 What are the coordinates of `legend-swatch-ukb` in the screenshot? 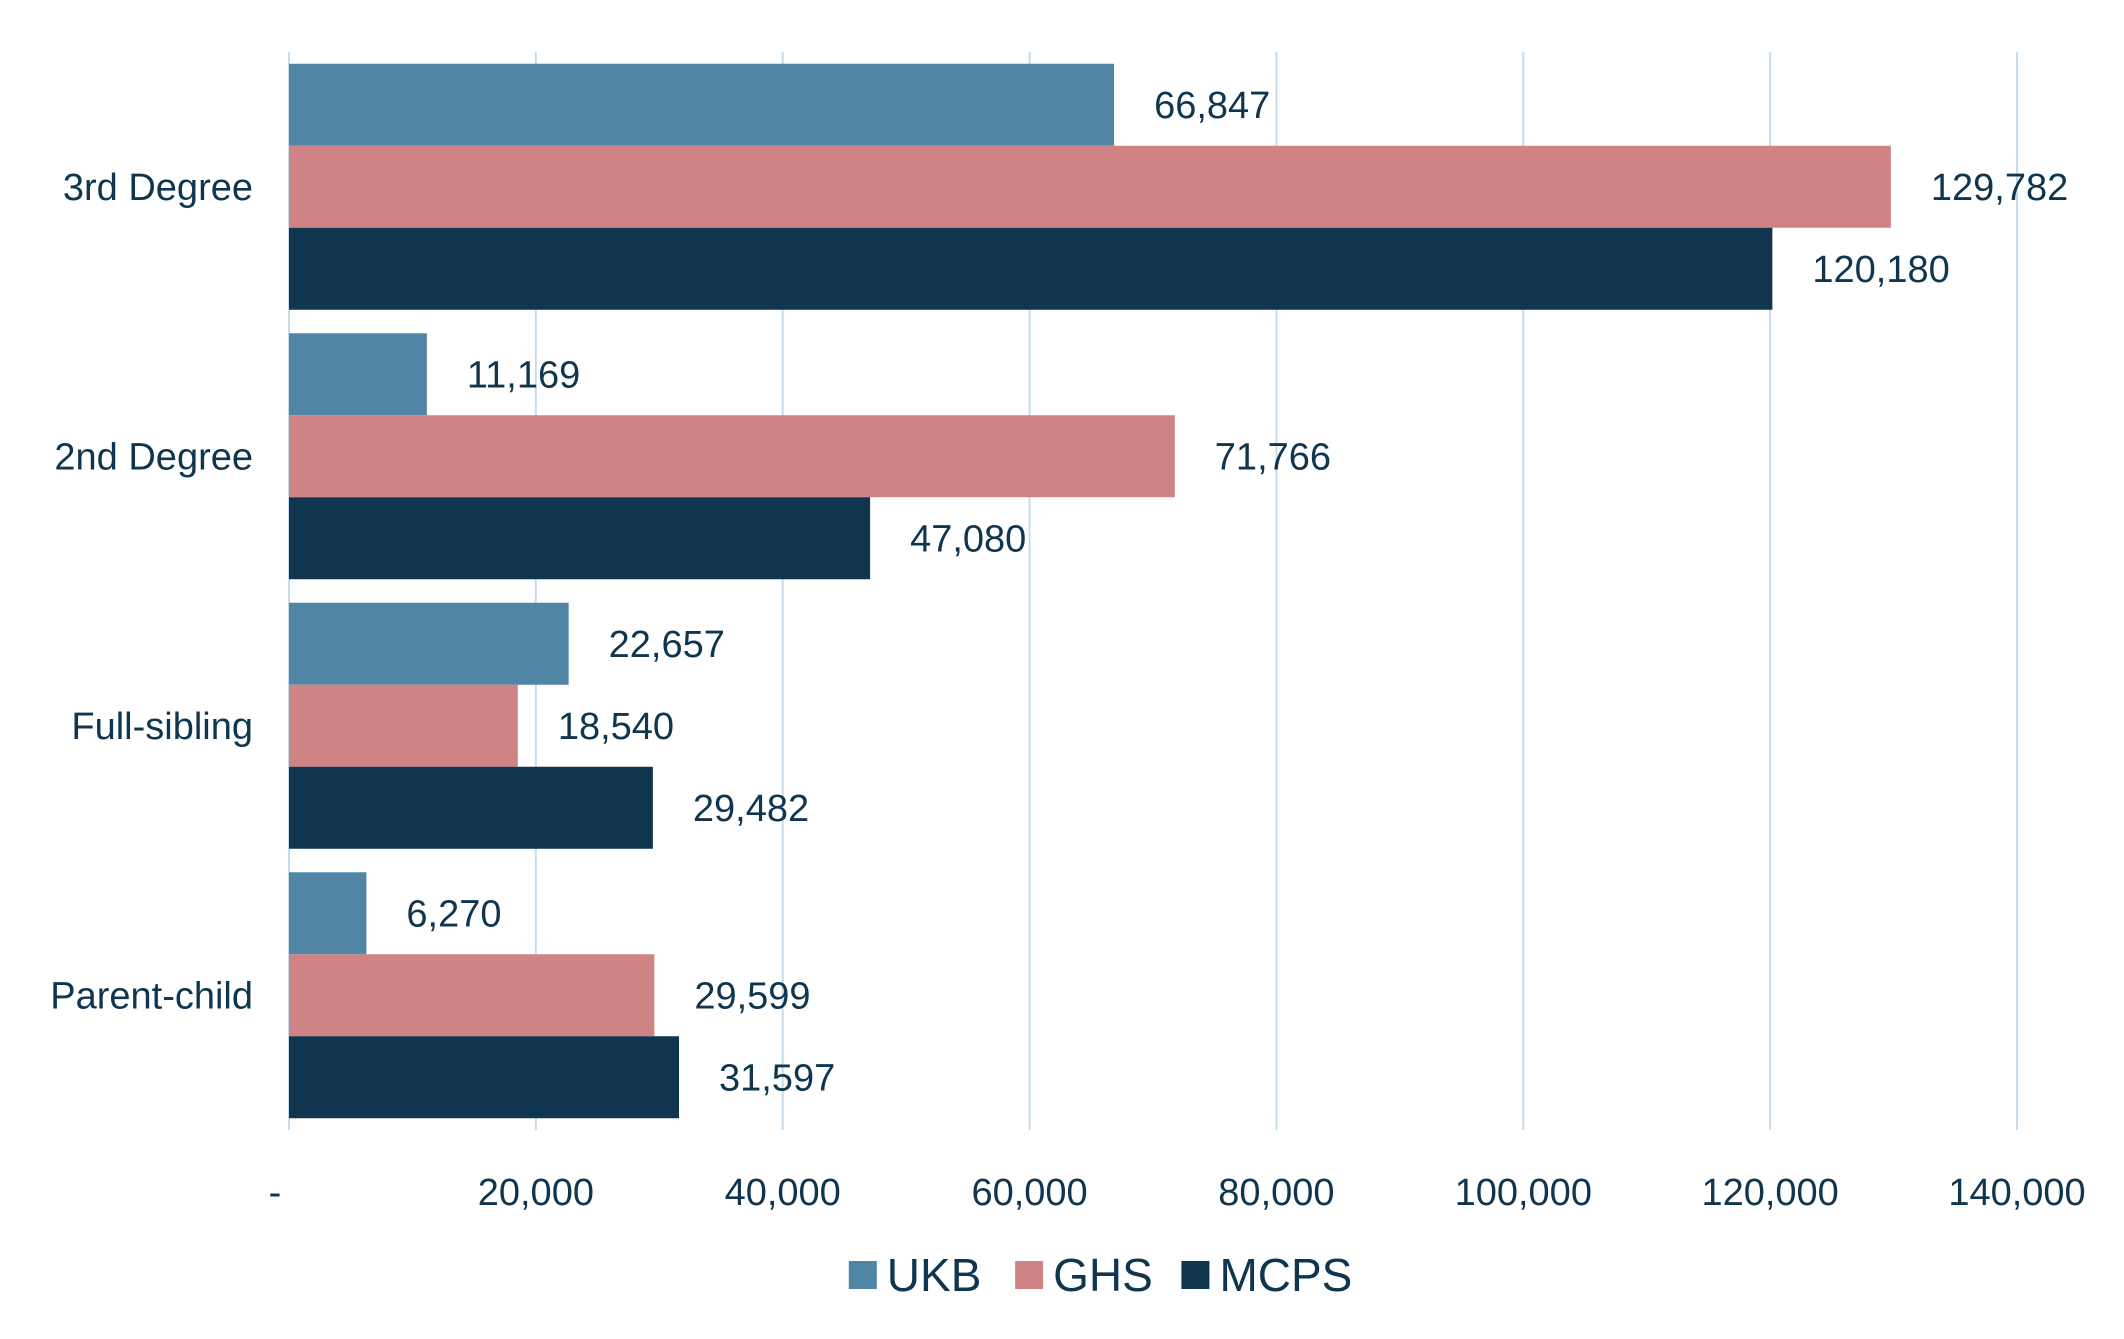 It's located at (862, 1275).